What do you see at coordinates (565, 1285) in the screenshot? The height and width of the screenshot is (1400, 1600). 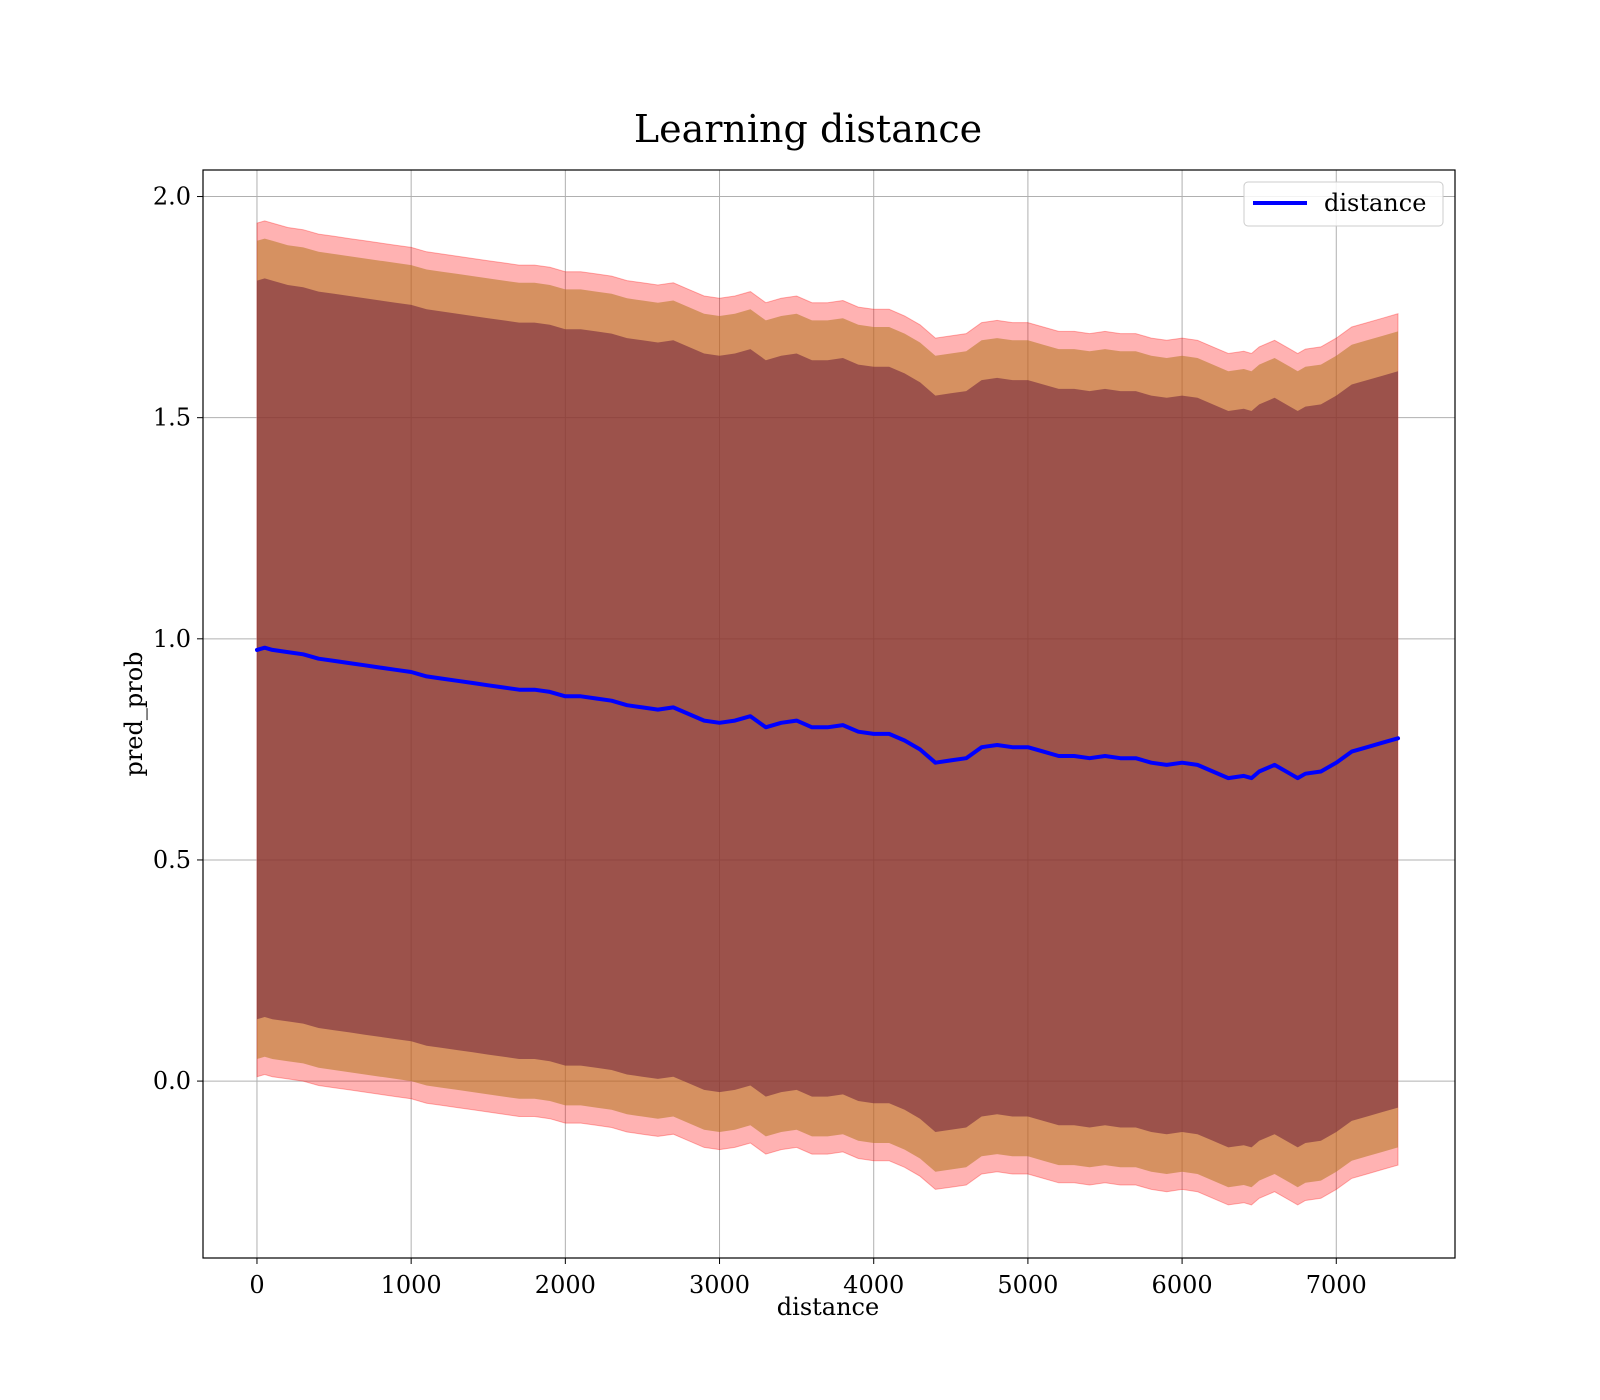 I see `x-tick-label: 2000` at bounding box center [565, 1285].